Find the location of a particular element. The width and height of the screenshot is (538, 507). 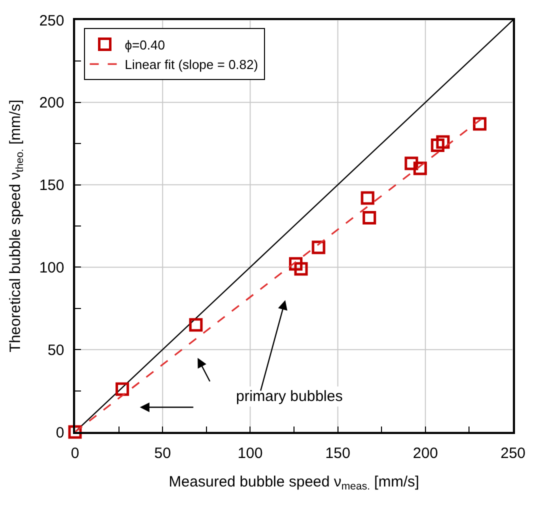

y-tick-label: 200 is located at coordinates (51, 103).